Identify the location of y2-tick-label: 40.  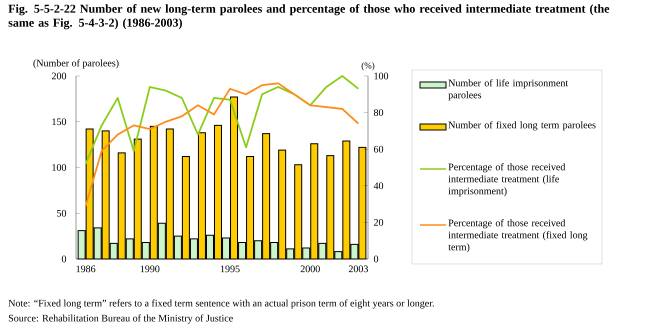
(379, 186).